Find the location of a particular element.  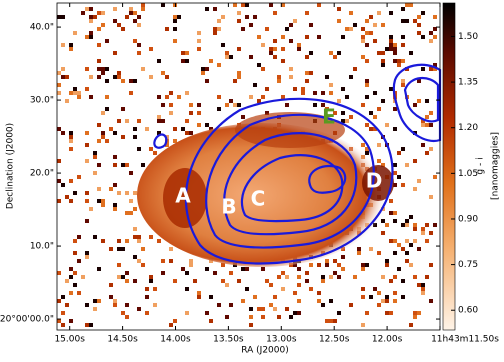

colorbar-tick-label: 1.35 is located at coordinates (468, 83).